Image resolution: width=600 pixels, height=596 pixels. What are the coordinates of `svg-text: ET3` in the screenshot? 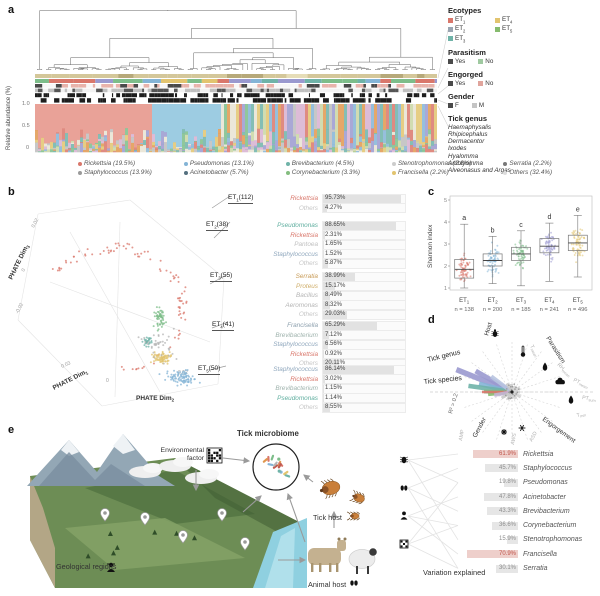 It's located at (521, 301).